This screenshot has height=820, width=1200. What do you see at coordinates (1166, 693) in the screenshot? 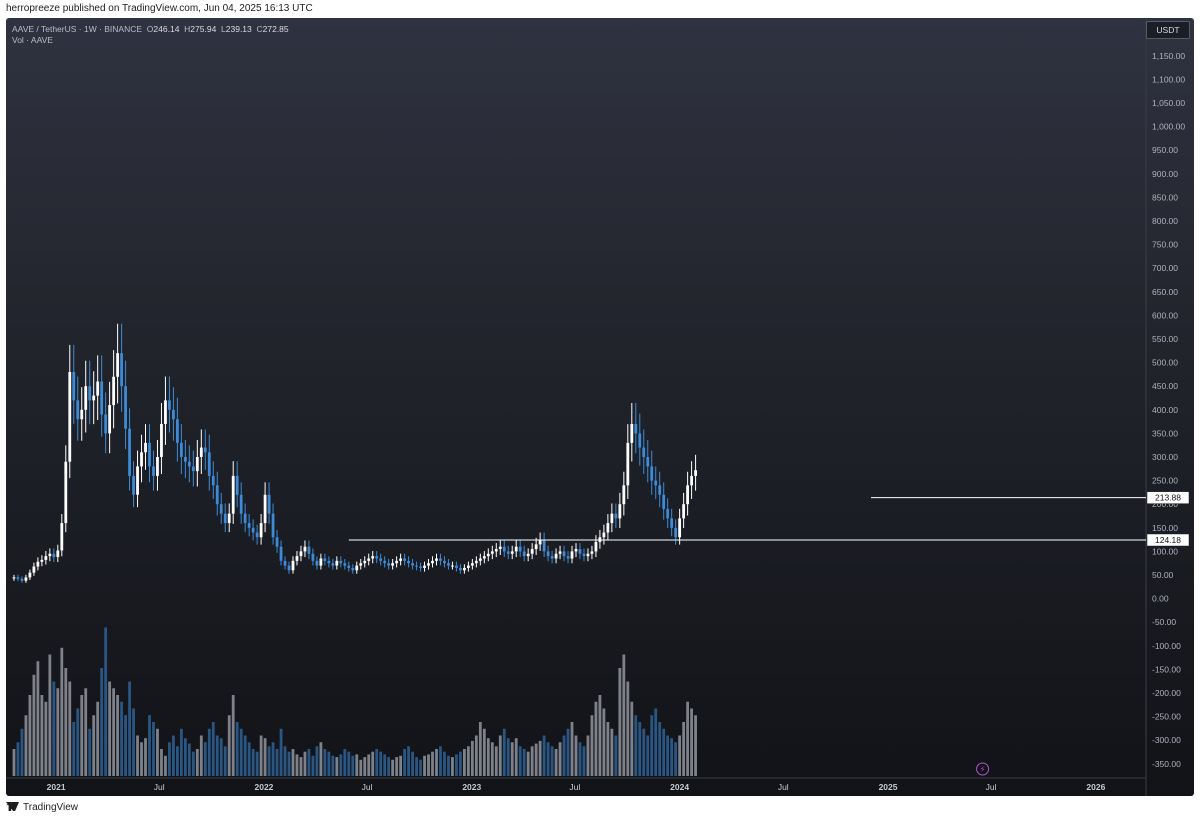
I see `y-tick-label: -200.00` at bounding box center [1166, 693].